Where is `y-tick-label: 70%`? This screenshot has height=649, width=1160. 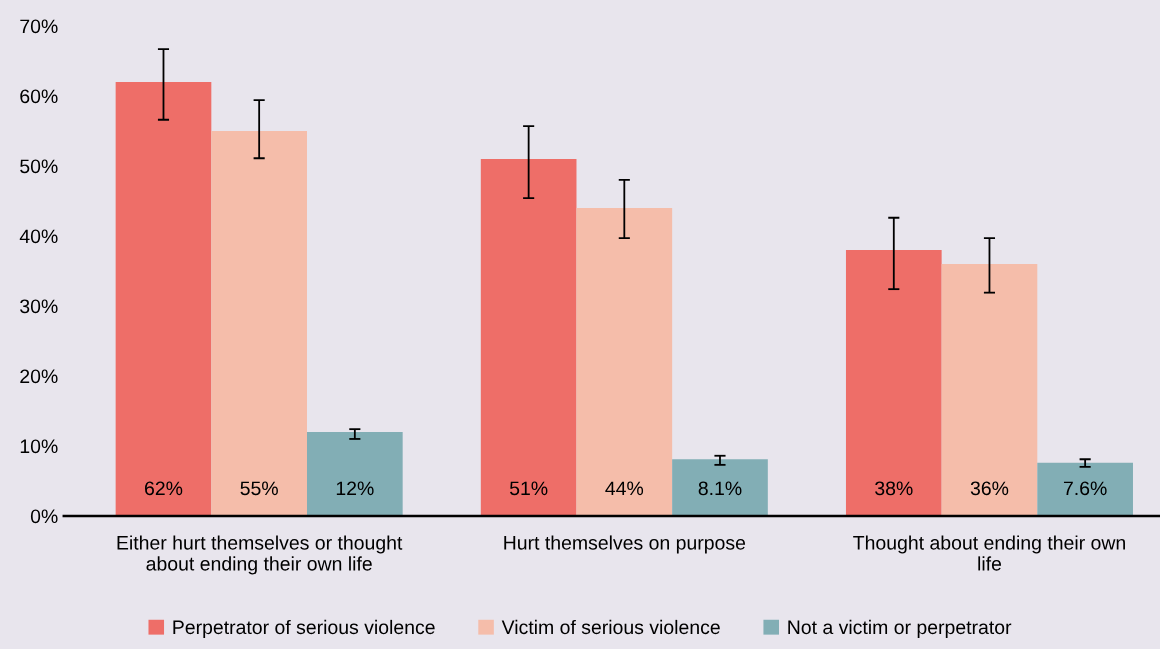
y-tick-label: 70% is located at coordinates (39, 26).